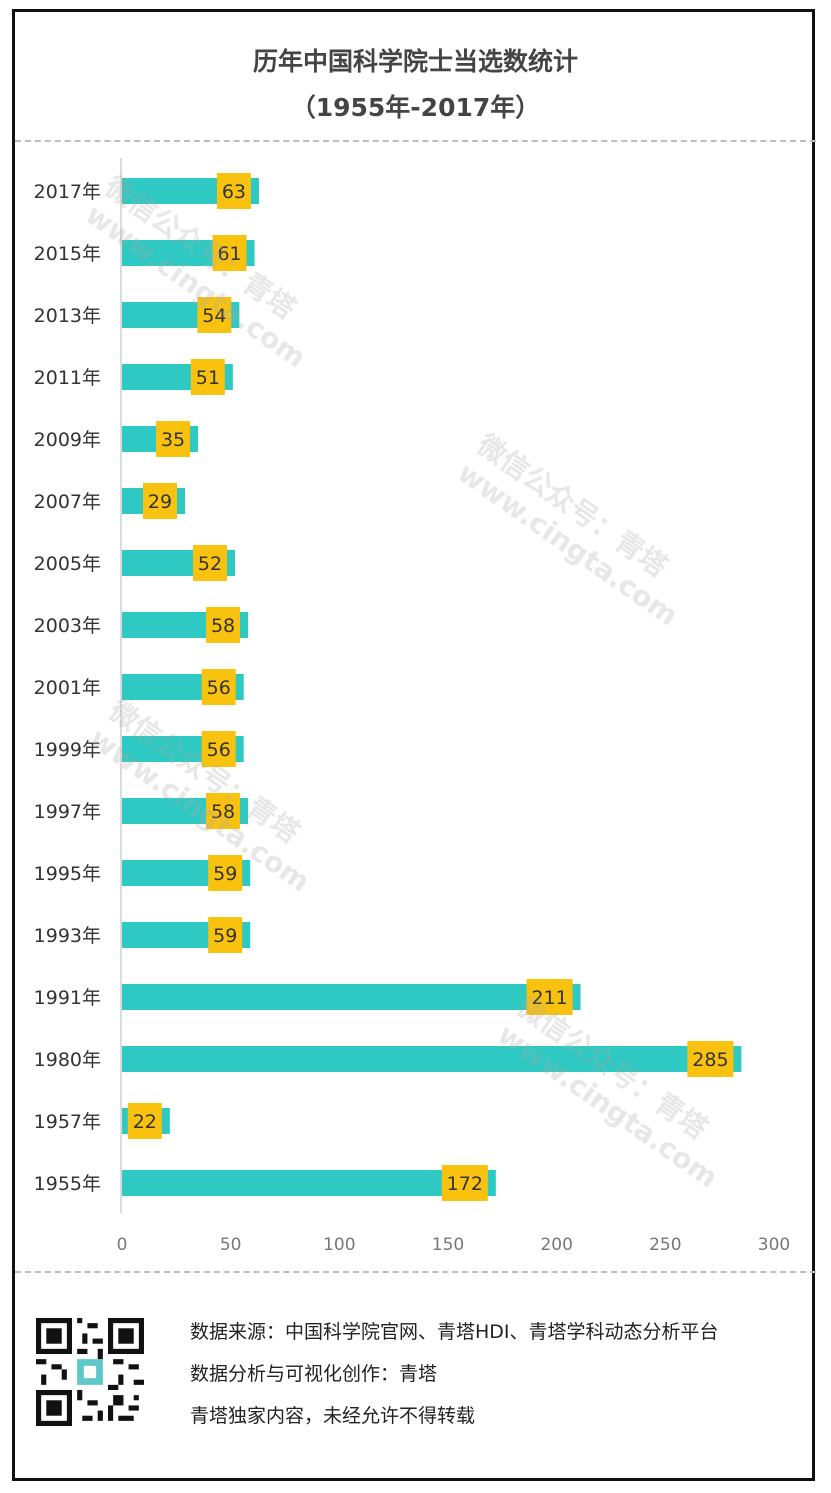  Describe the element at coordinates (67, 192) in the screenshot. I see `category-label: 2017年` at that location.